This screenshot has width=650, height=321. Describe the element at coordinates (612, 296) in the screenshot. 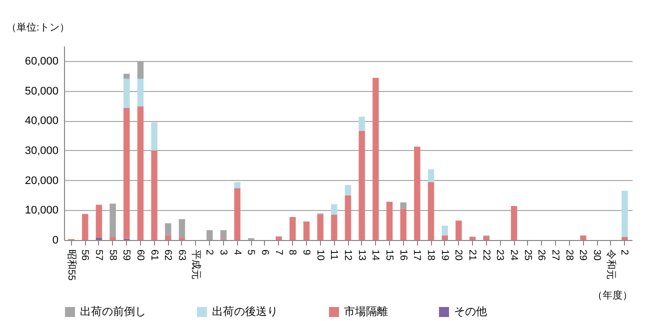

I see `x-axis-title: （年度）` at that location.